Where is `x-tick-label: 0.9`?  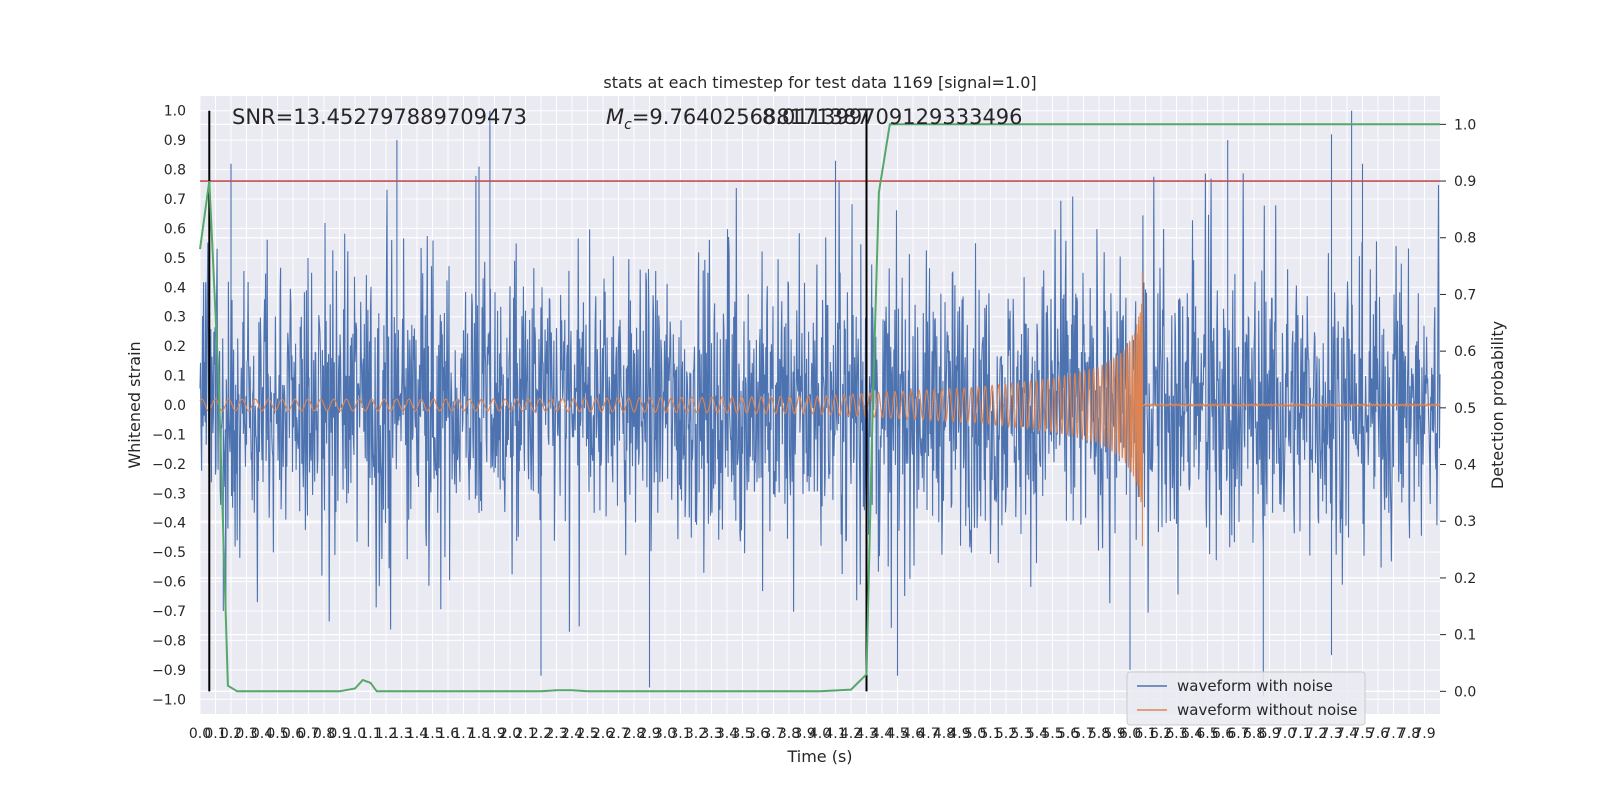 x-tick-label: 0.9 is located at coordinates (339, 734).